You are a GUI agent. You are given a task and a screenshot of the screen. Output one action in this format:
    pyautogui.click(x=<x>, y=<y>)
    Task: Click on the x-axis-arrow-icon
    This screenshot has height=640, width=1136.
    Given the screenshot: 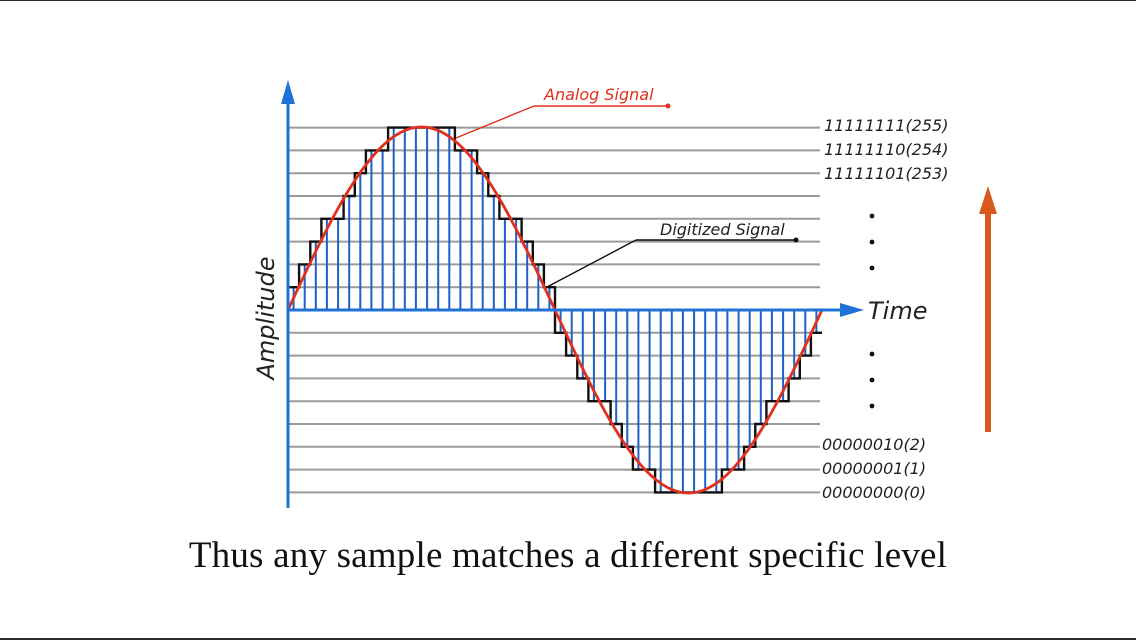 What is the action you would take?
    pyautogui.click(x=852, y=310)
    